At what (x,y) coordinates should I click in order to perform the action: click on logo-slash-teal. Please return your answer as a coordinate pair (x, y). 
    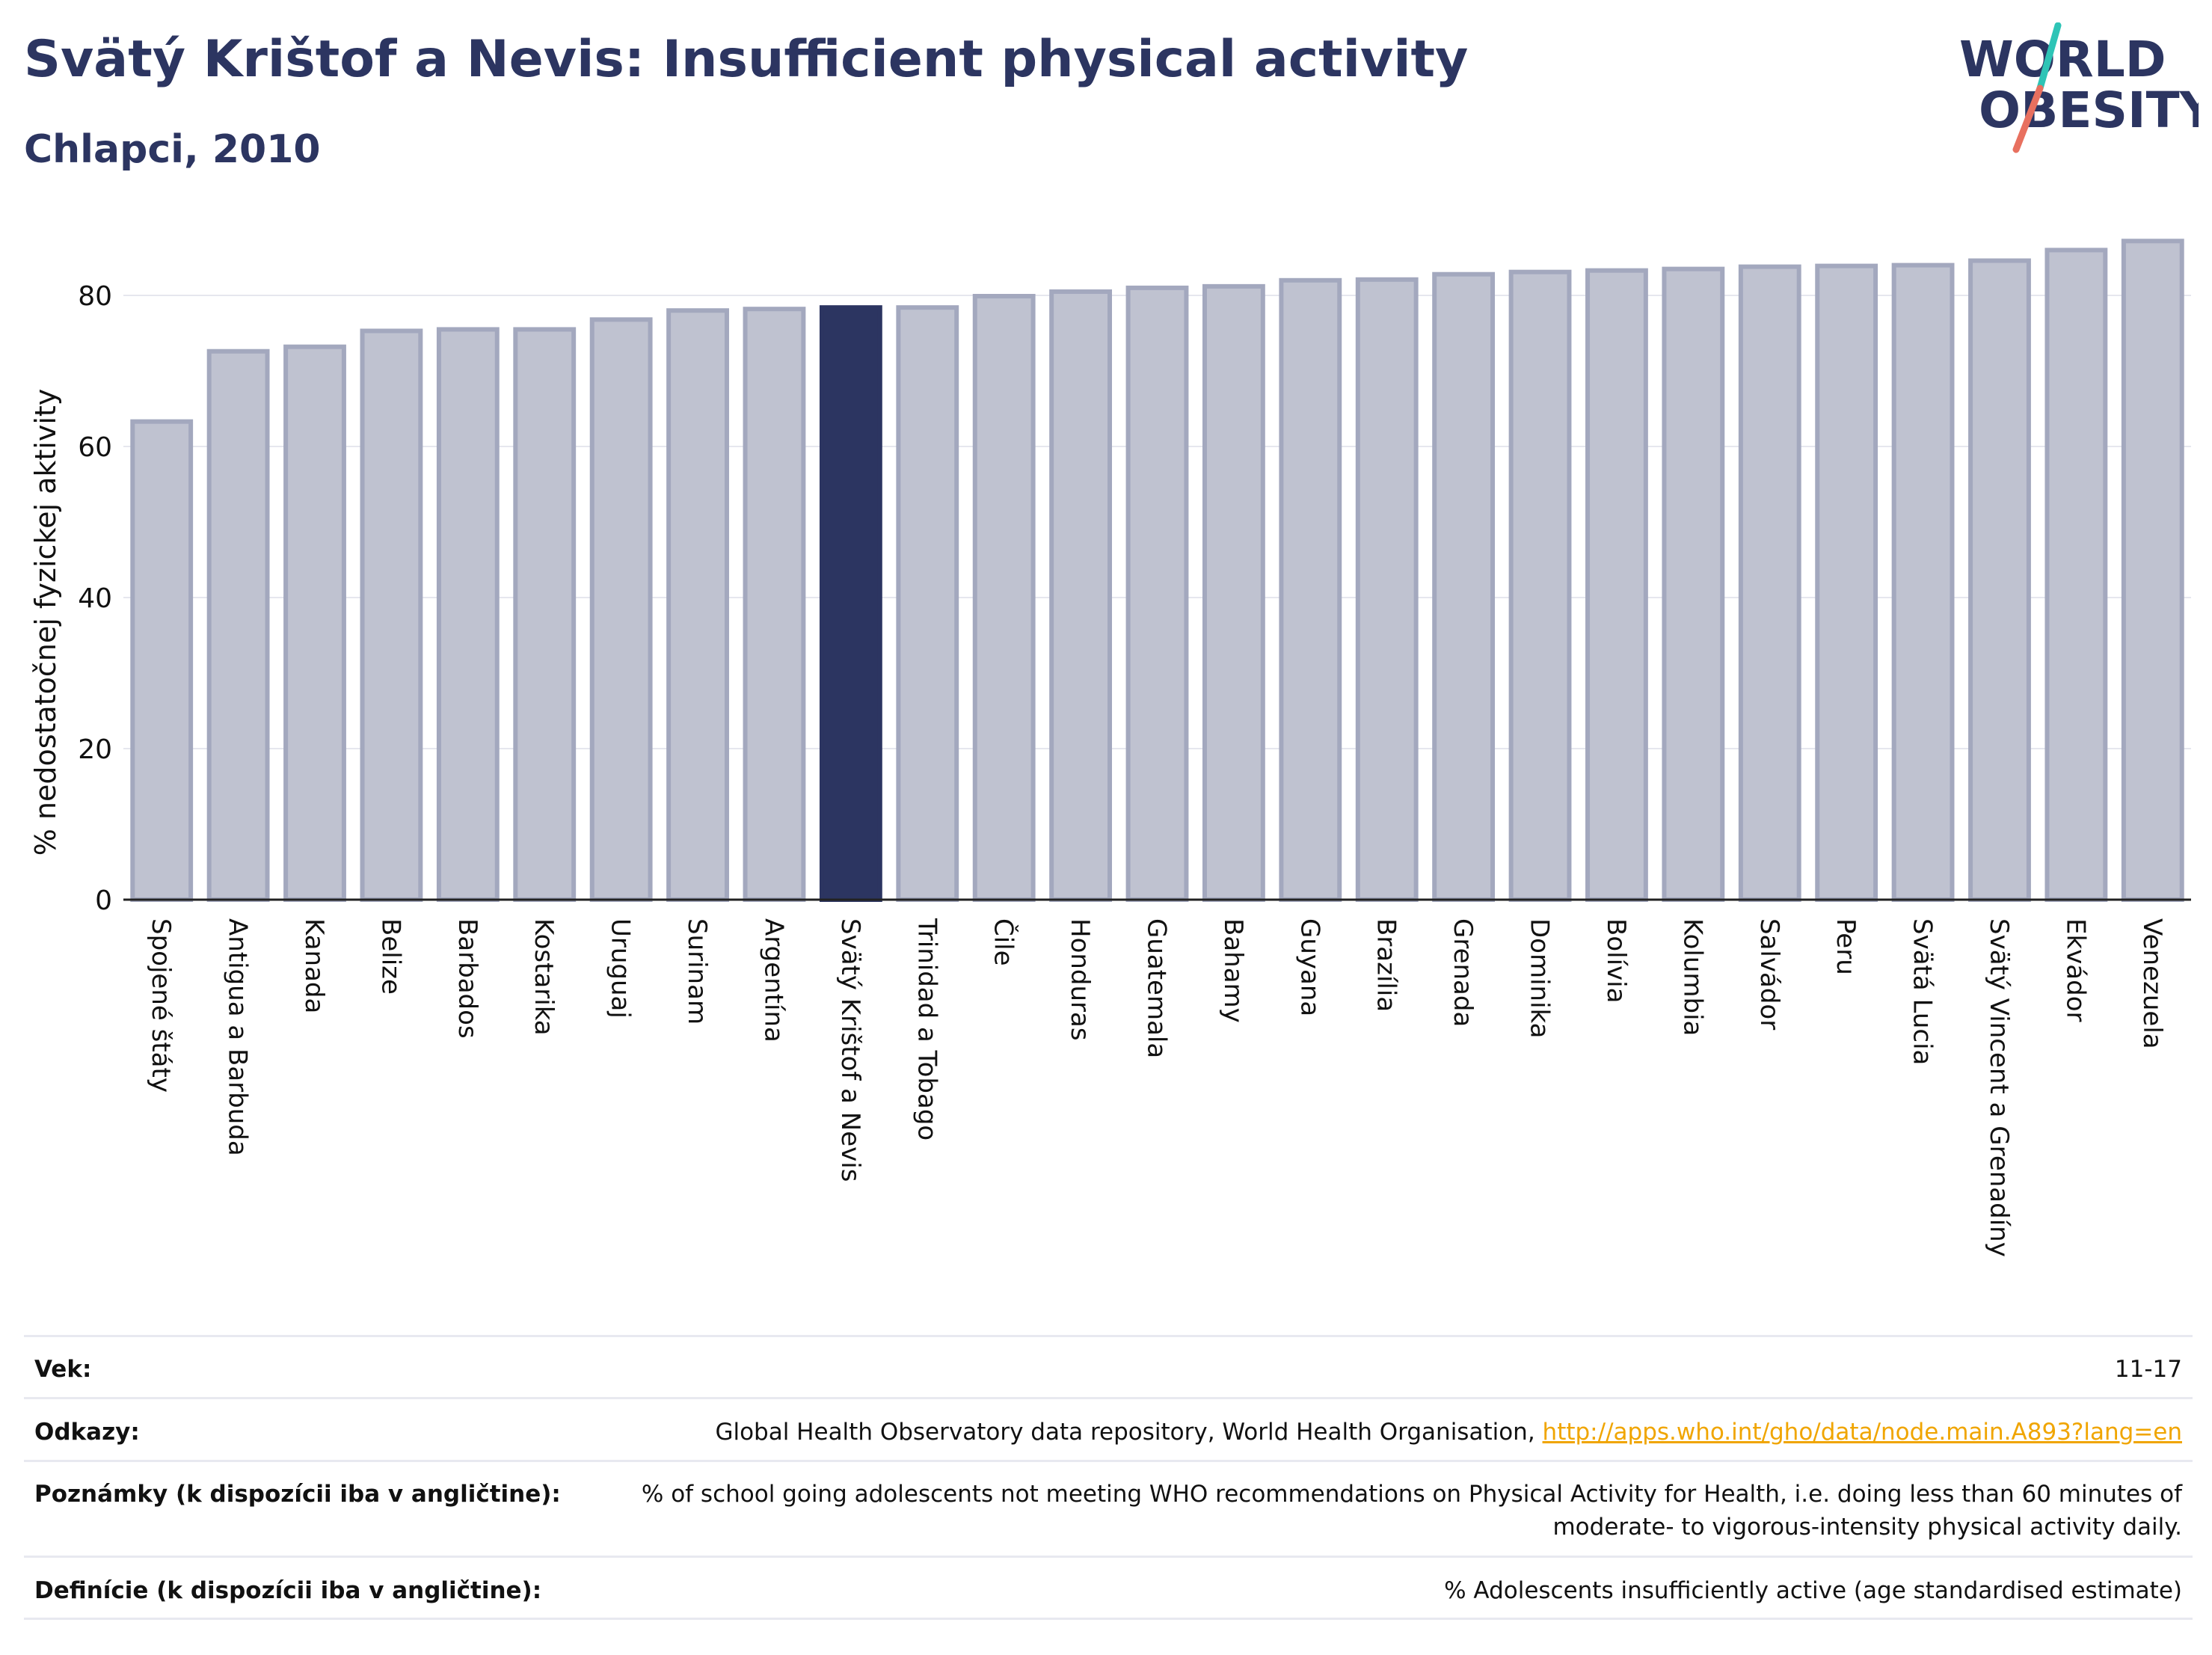
    Looking at the image, I should click on (2049, 57).